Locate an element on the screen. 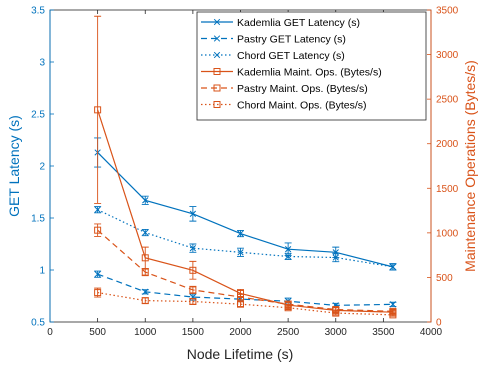 The height and width of the screenshot is (369, 482). legend-item-5: Pastry Maint. Ops. (Bytes/s) is located at coordinates (284, 89).